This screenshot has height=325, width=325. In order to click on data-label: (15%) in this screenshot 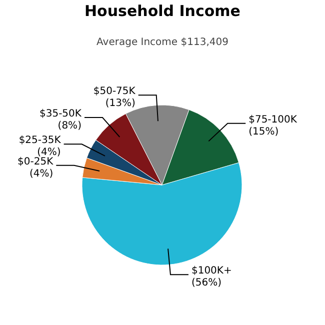, I will do `click(263, 132)`.